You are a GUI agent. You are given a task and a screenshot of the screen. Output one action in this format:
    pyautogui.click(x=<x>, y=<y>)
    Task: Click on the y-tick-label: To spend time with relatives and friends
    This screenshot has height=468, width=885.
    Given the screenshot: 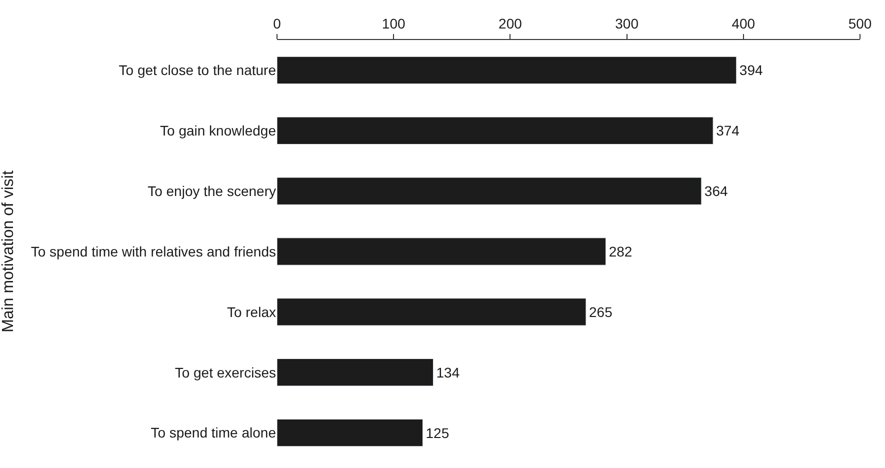 What is the action you would take?
    pyautogui.click(x=153, y=251)
    